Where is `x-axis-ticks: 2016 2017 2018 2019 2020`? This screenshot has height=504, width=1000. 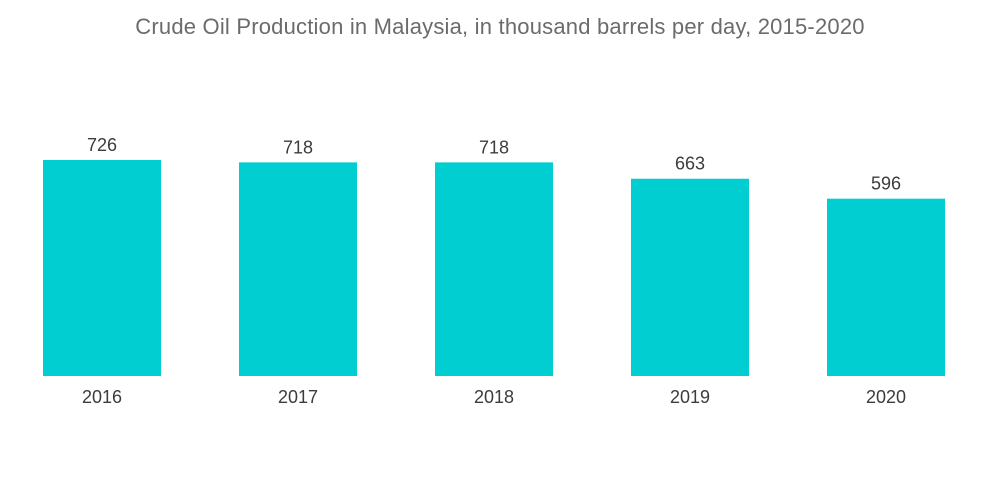 x-axis-ticks: 2016 2017 2018 2019 2020 is located at coordinates (494, 397).